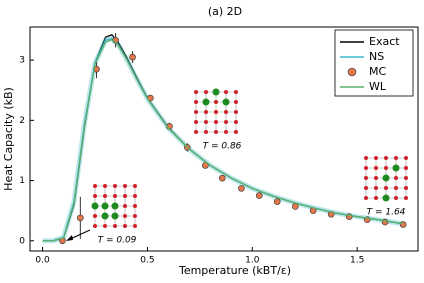  I want to click on annotation: T = 1.64, so click(386, 213).